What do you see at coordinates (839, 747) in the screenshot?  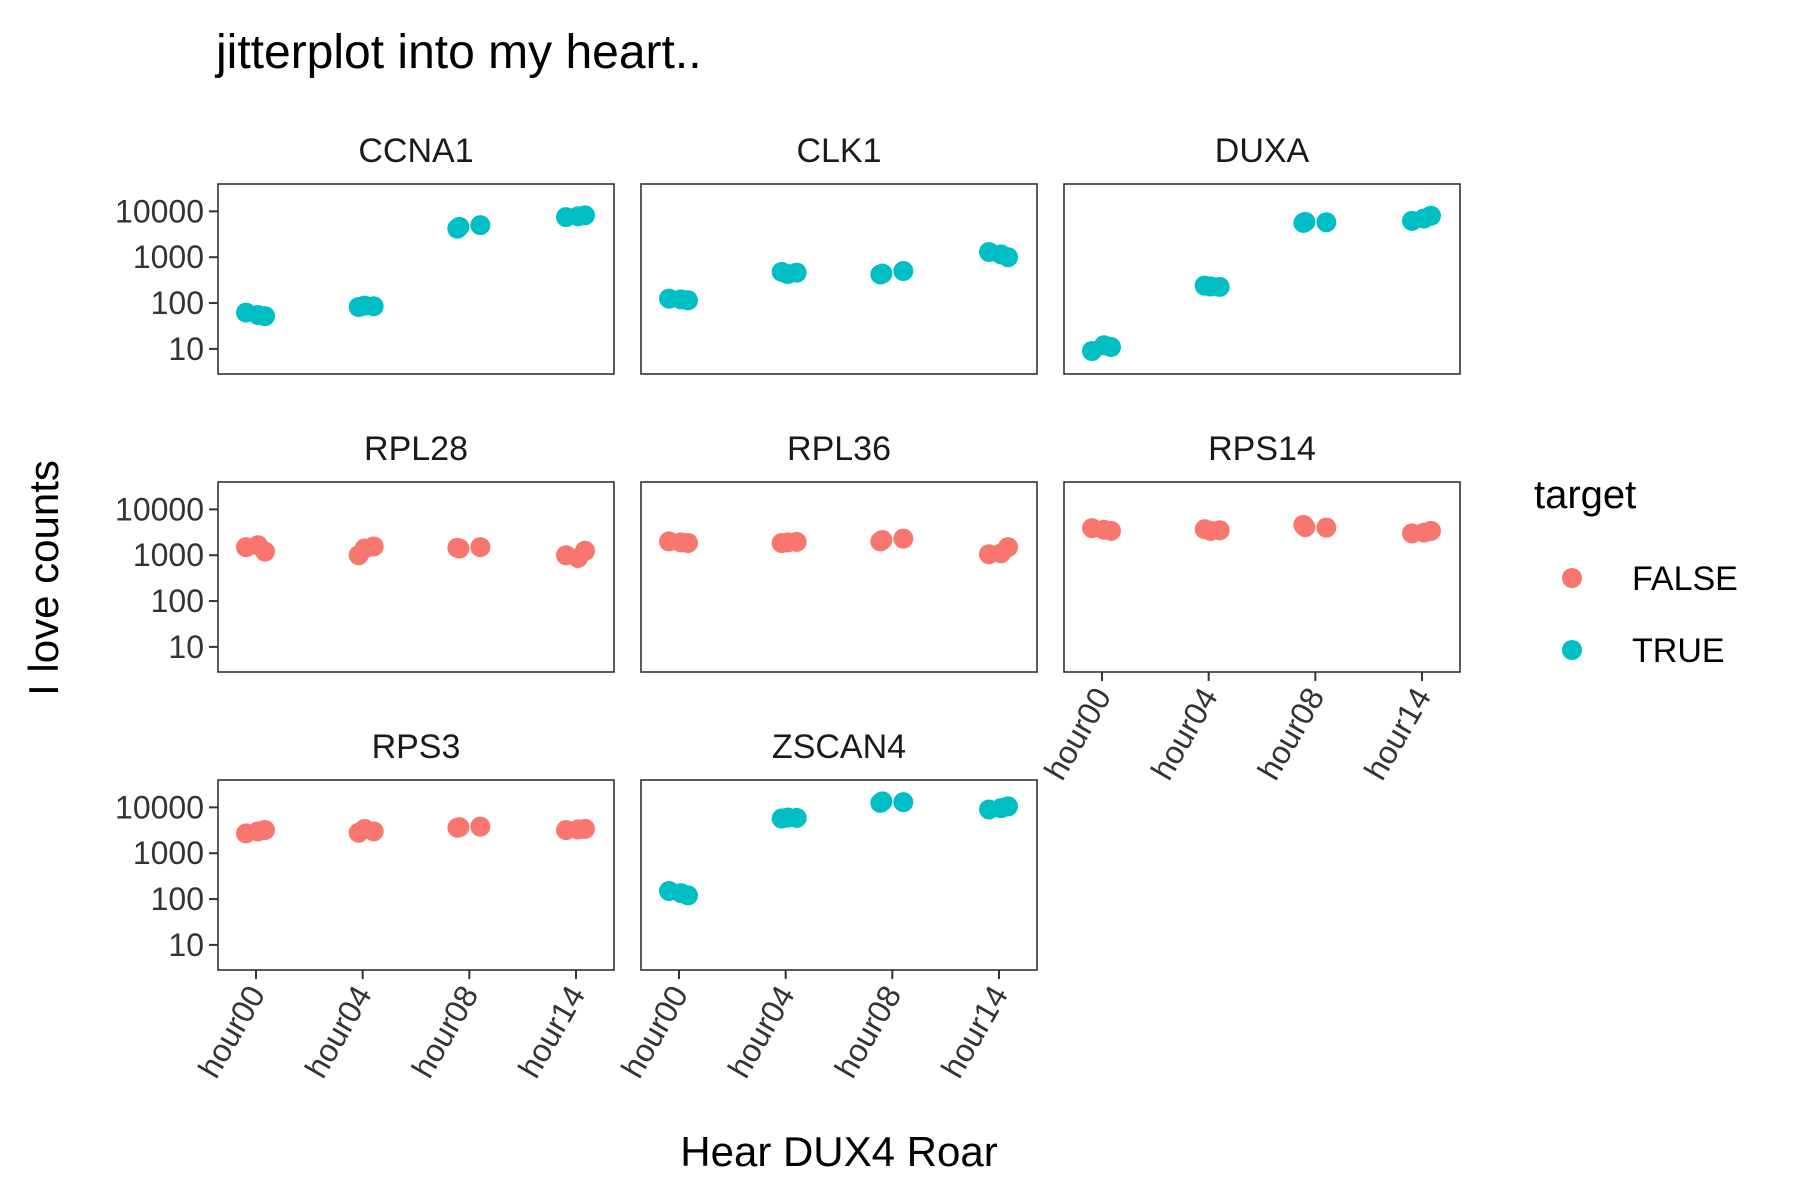 I see `facet-strip-label: ZSCAN4` at bounding box center [839, 747].